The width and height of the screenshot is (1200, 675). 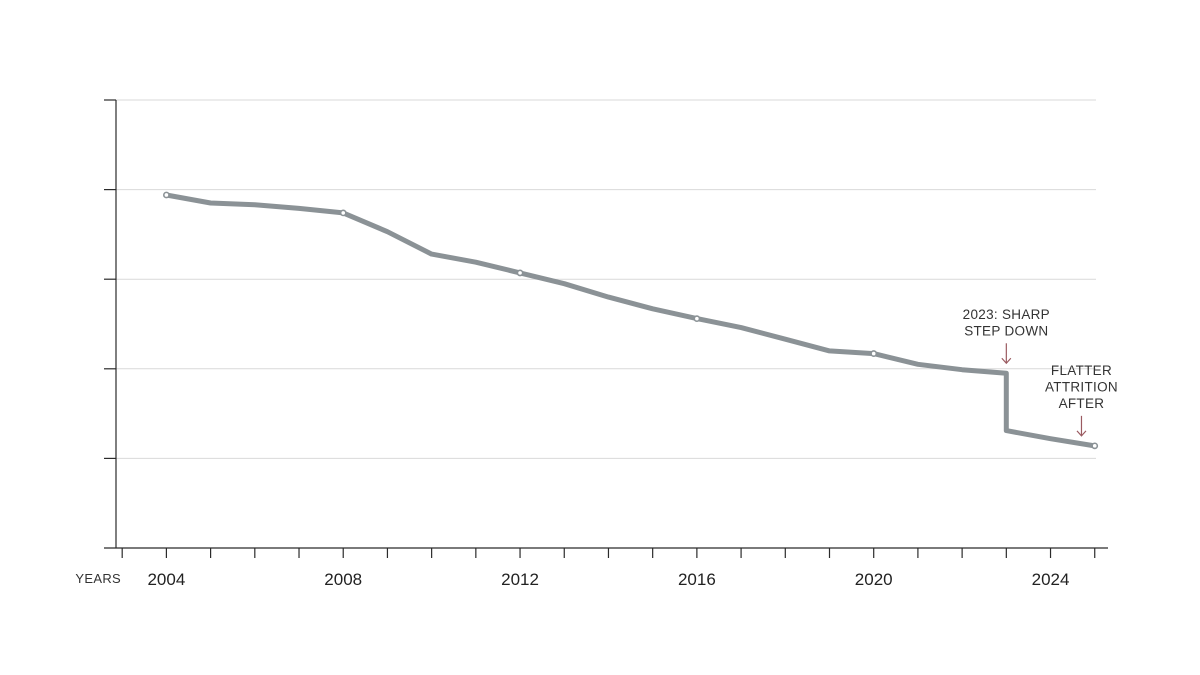 I want to click on x-axis-title: YEARS, so click(x=98, y=578).